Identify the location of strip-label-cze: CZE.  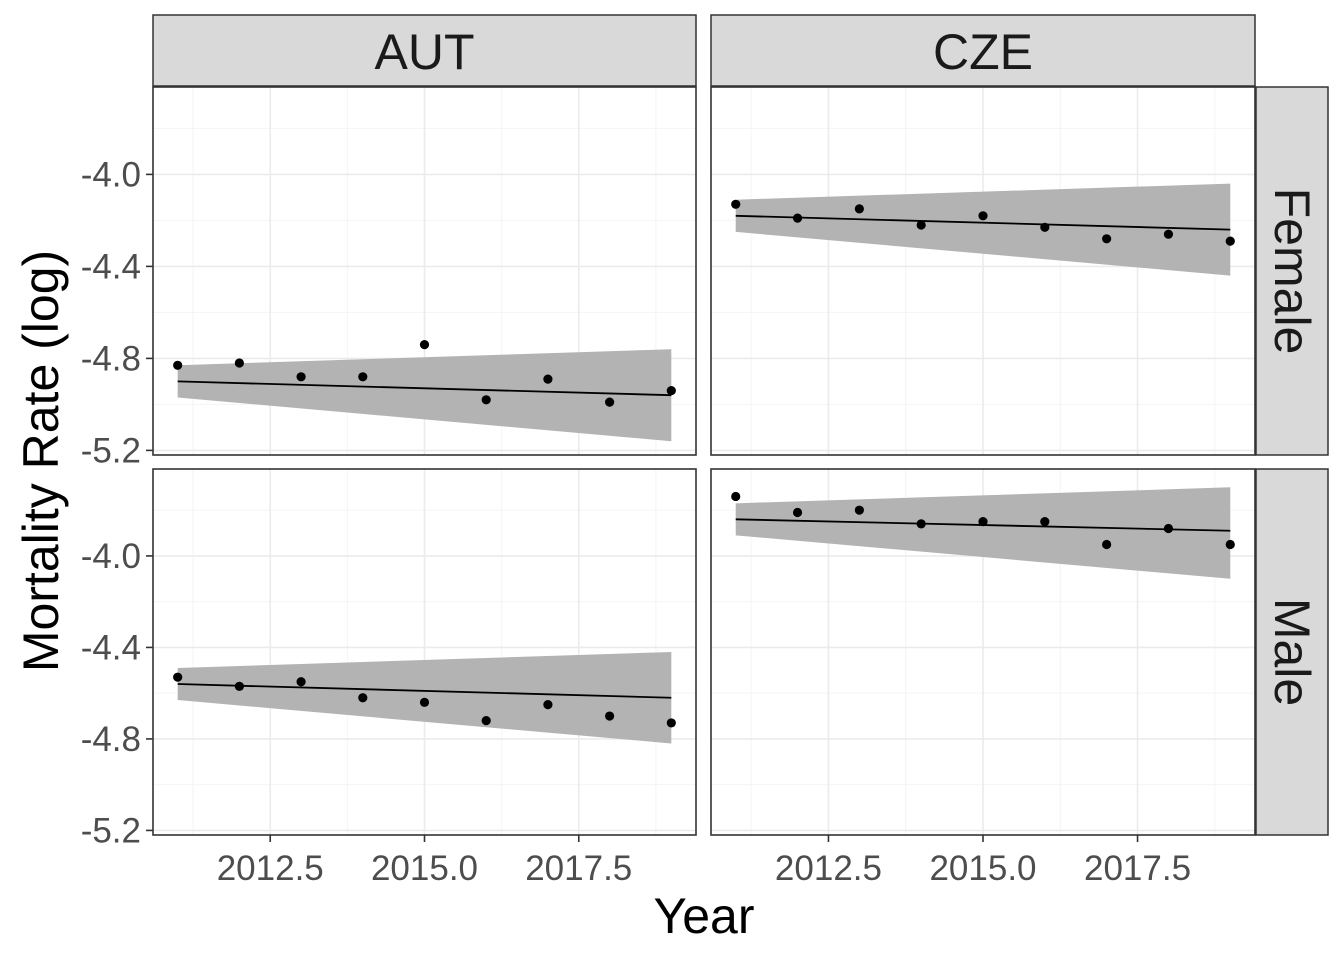
(983, 52).